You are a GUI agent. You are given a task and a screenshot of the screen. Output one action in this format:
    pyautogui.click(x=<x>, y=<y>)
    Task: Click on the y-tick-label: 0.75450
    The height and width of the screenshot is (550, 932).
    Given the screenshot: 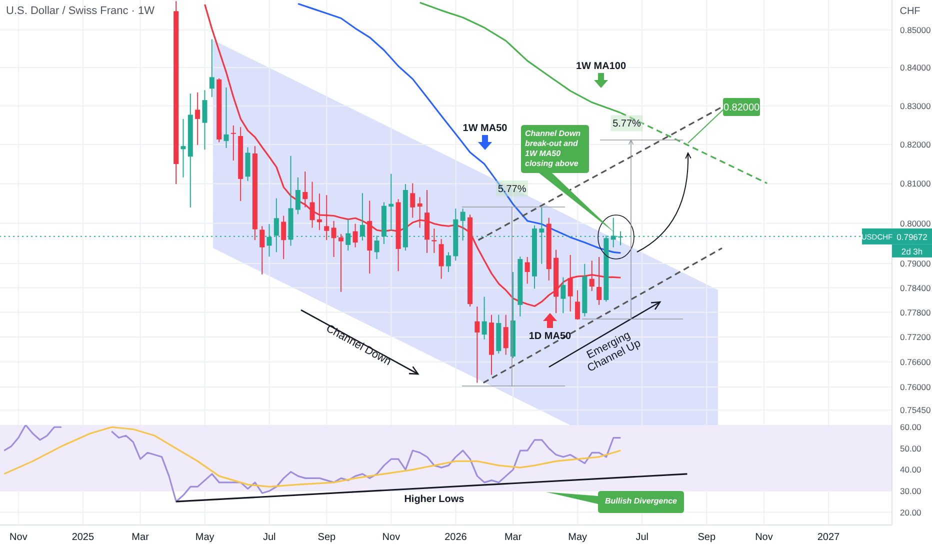 What is the action you would take?
    pyautogui.click(x=915, y=410)
    